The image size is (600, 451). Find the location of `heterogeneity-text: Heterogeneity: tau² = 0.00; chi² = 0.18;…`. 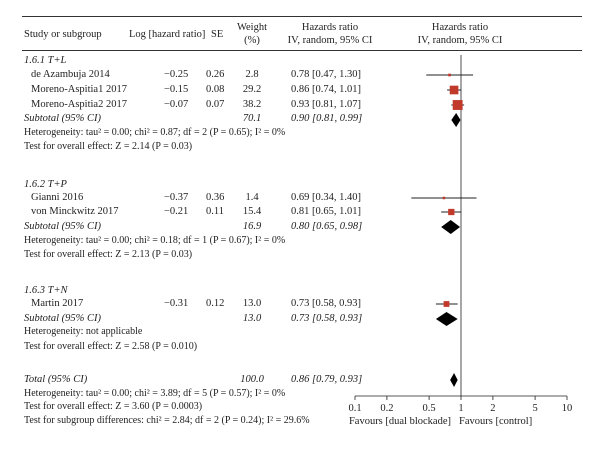

heterogeneity-text: Heterogeneity: tau² = 0.00; chi² = 0.18;… is located at coordinates (155, 240).